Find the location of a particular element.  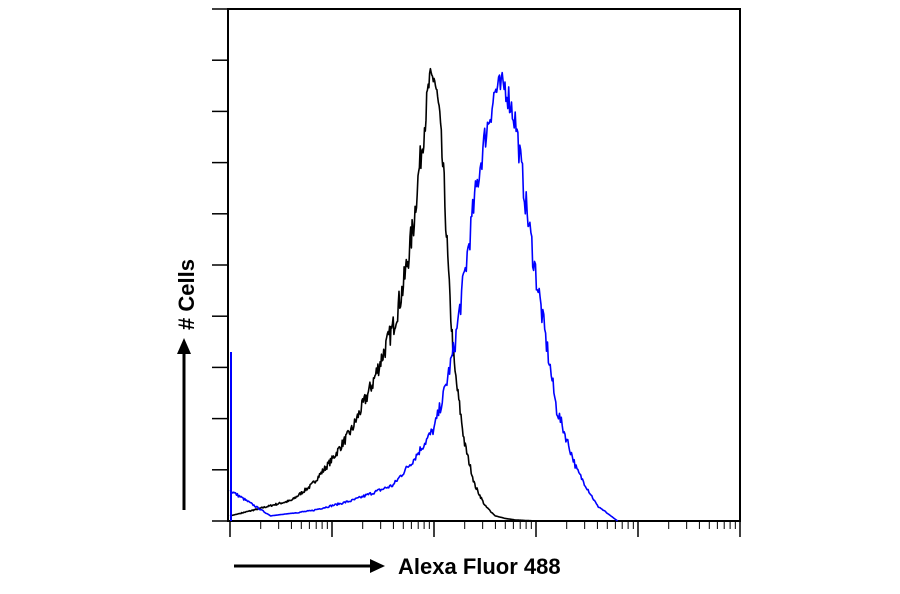

y-axis-title: # Cells is located at coordinates (186, 294).